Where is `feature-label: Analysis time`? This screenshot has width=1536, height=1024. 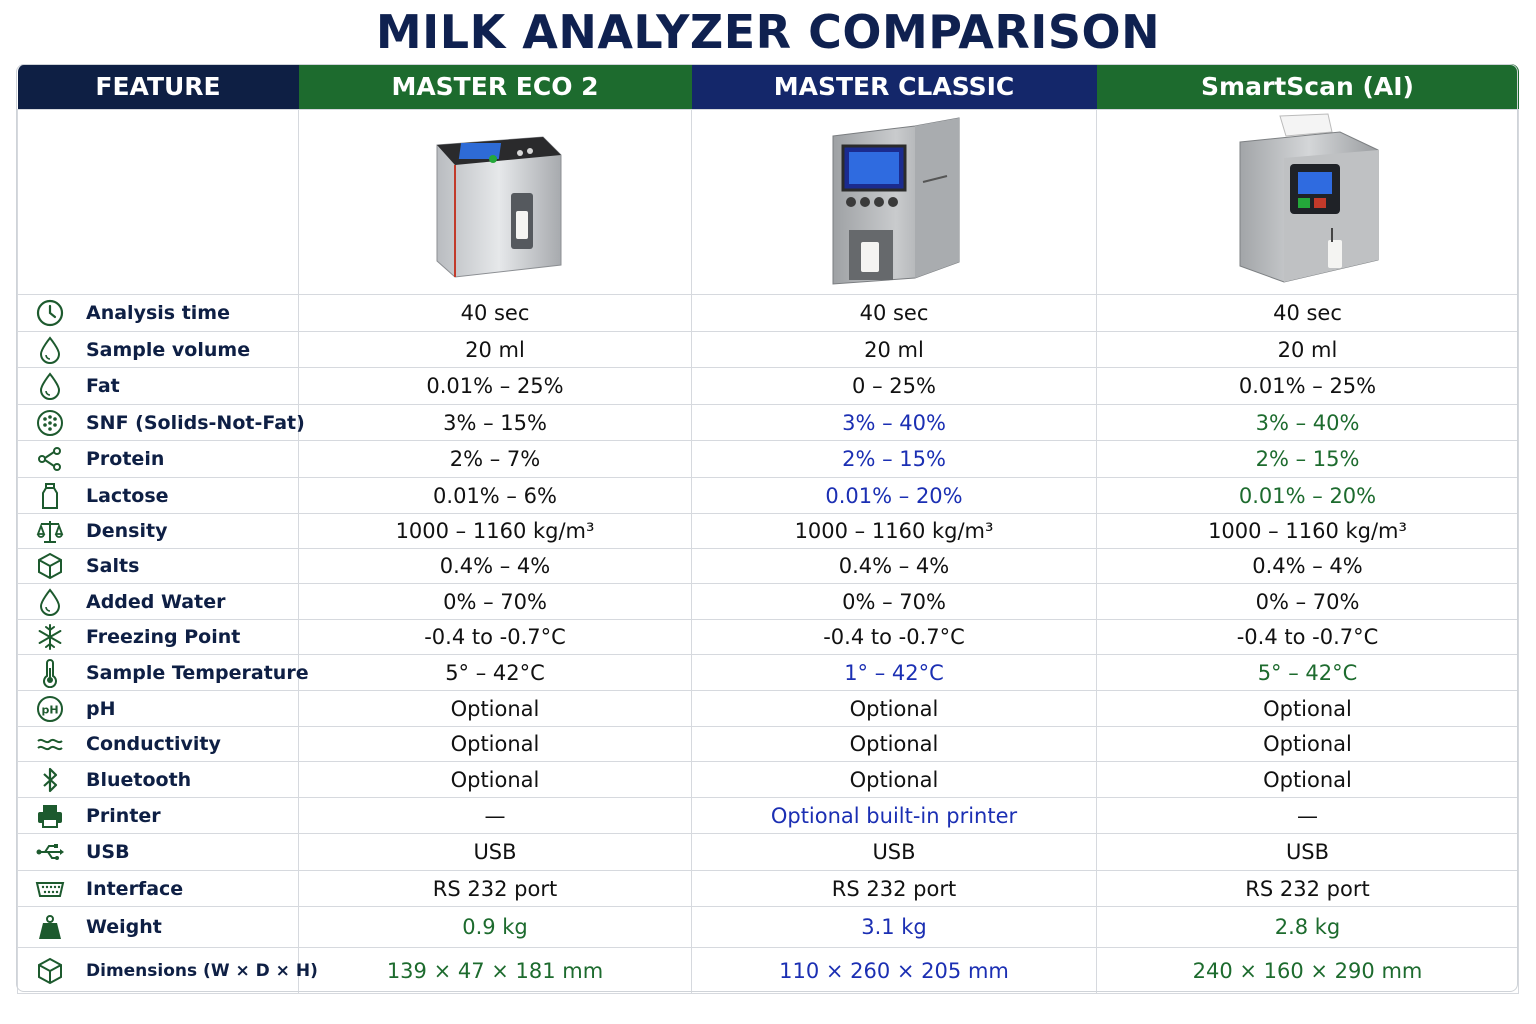 feature-label: Analysis time is located at coordinates (158, 313).